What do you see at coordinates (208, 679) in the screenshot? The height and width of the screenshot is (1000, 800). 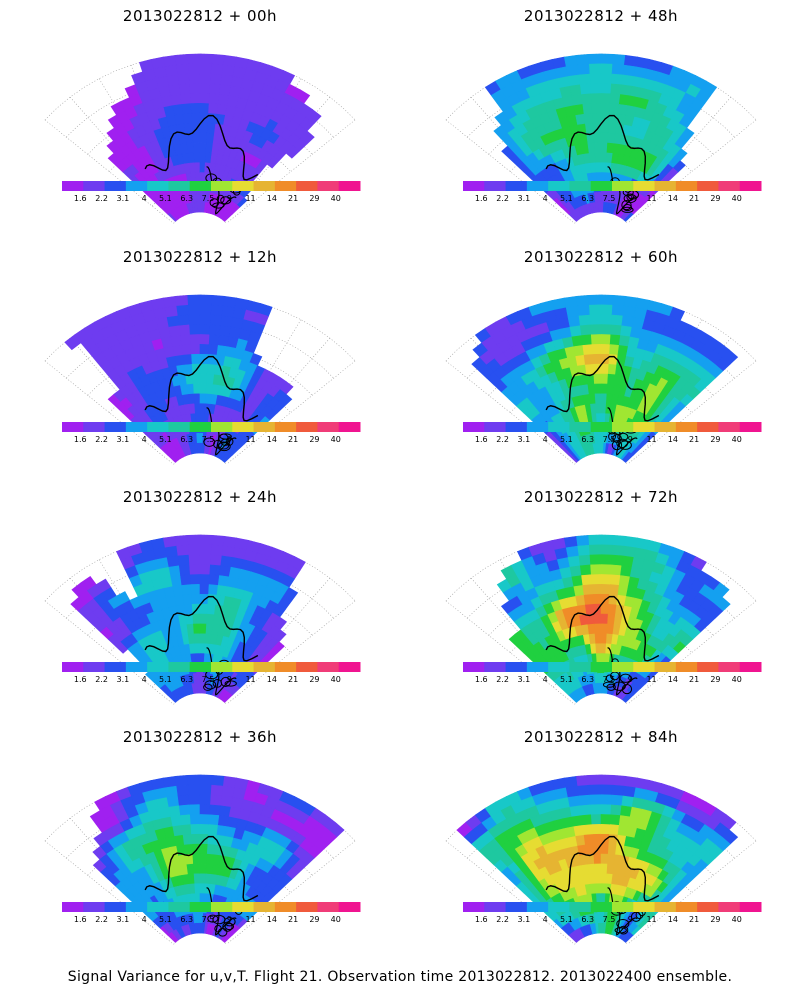 I see `colorbar-label: 7.5` at bounding box center [208, 679].